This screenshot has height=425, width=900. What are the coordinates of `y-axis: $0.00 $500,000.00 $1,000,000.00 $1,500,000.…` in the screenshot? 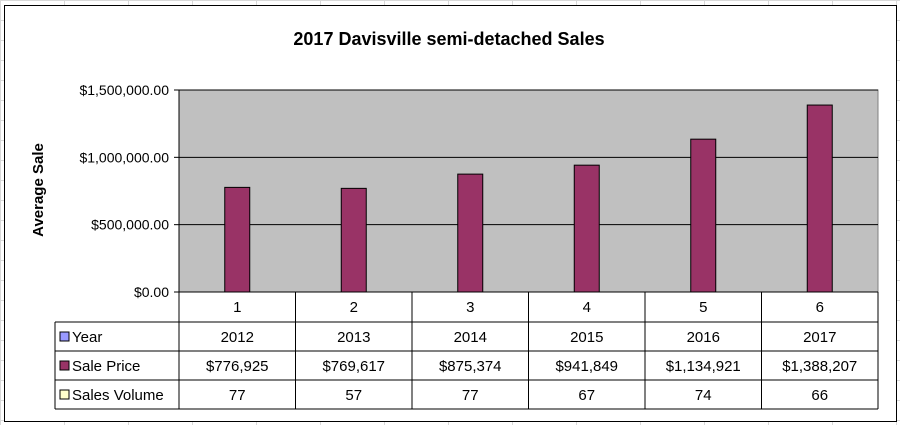 It's located at (129, 191).